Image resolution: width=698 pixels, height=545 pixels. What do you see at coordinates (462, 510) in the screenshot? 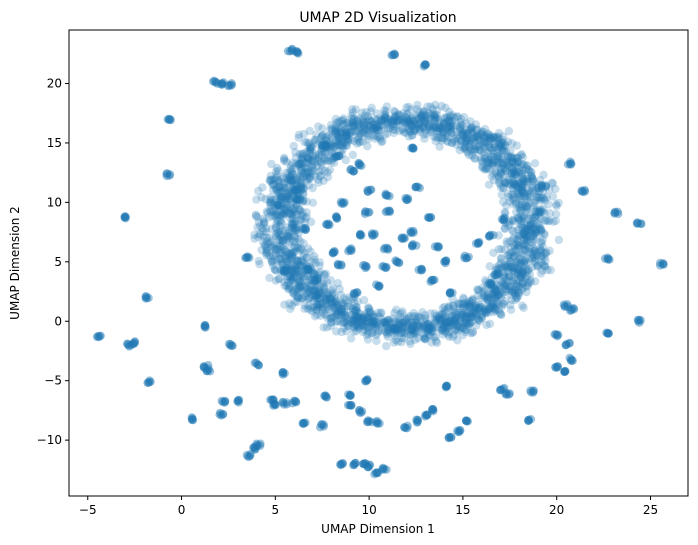
I see `x-tick-label-4: 15` at bounding box center [462, 510].